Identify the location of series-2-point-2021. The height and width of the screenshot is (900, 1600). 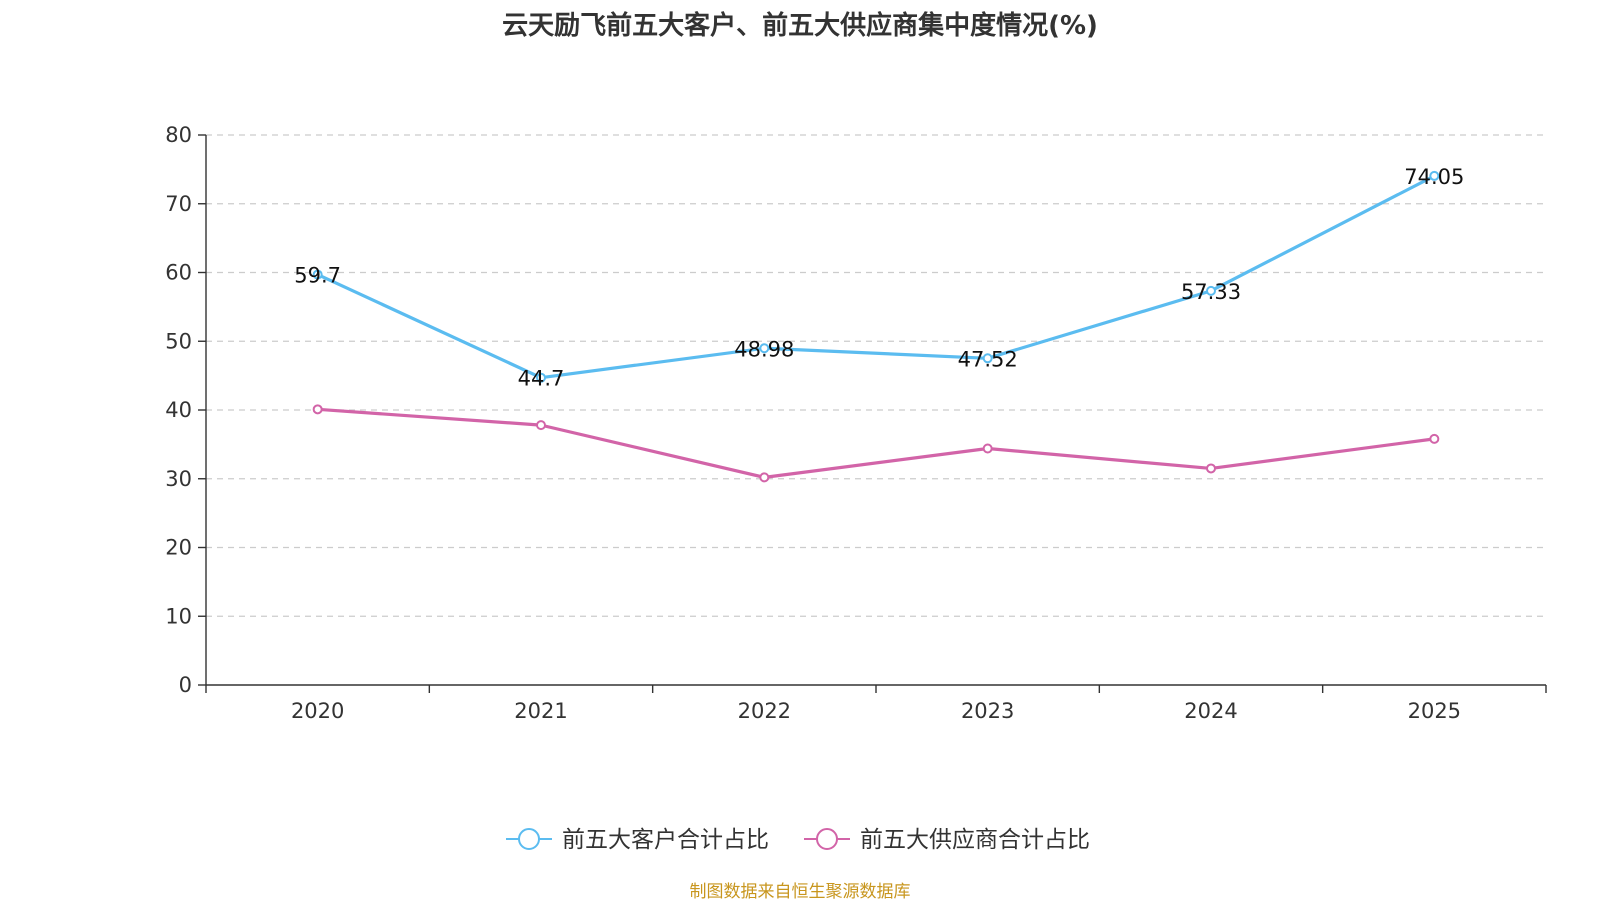
(541, 425).